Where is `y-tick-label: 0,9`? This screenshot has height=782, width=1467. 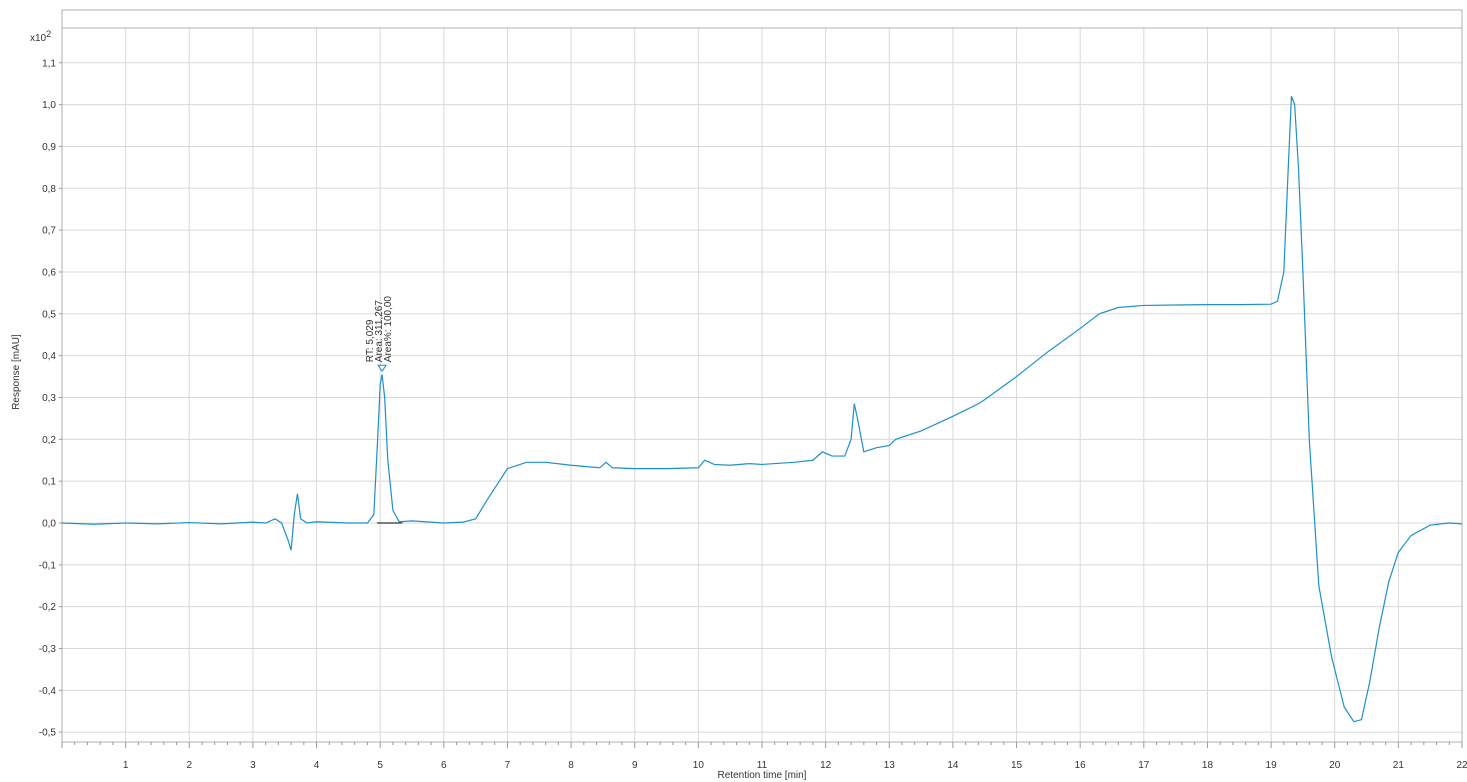
y-tick-label: 0,9 is located at coordinates (49, 147).